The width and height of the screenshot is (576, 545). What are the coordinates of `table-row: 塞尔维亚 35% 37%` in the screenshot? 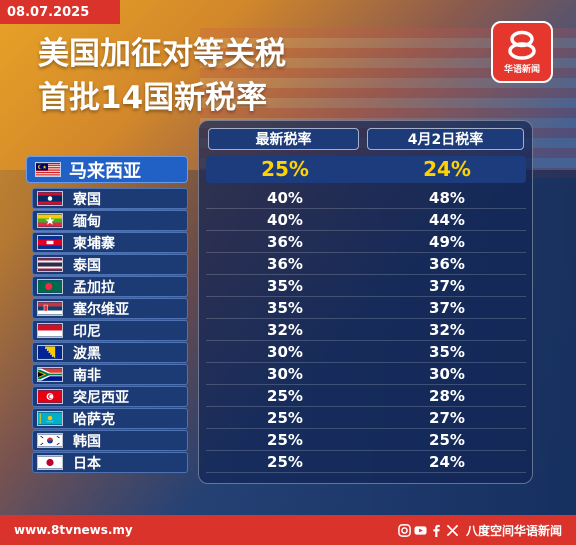 It's located at (276, 308).